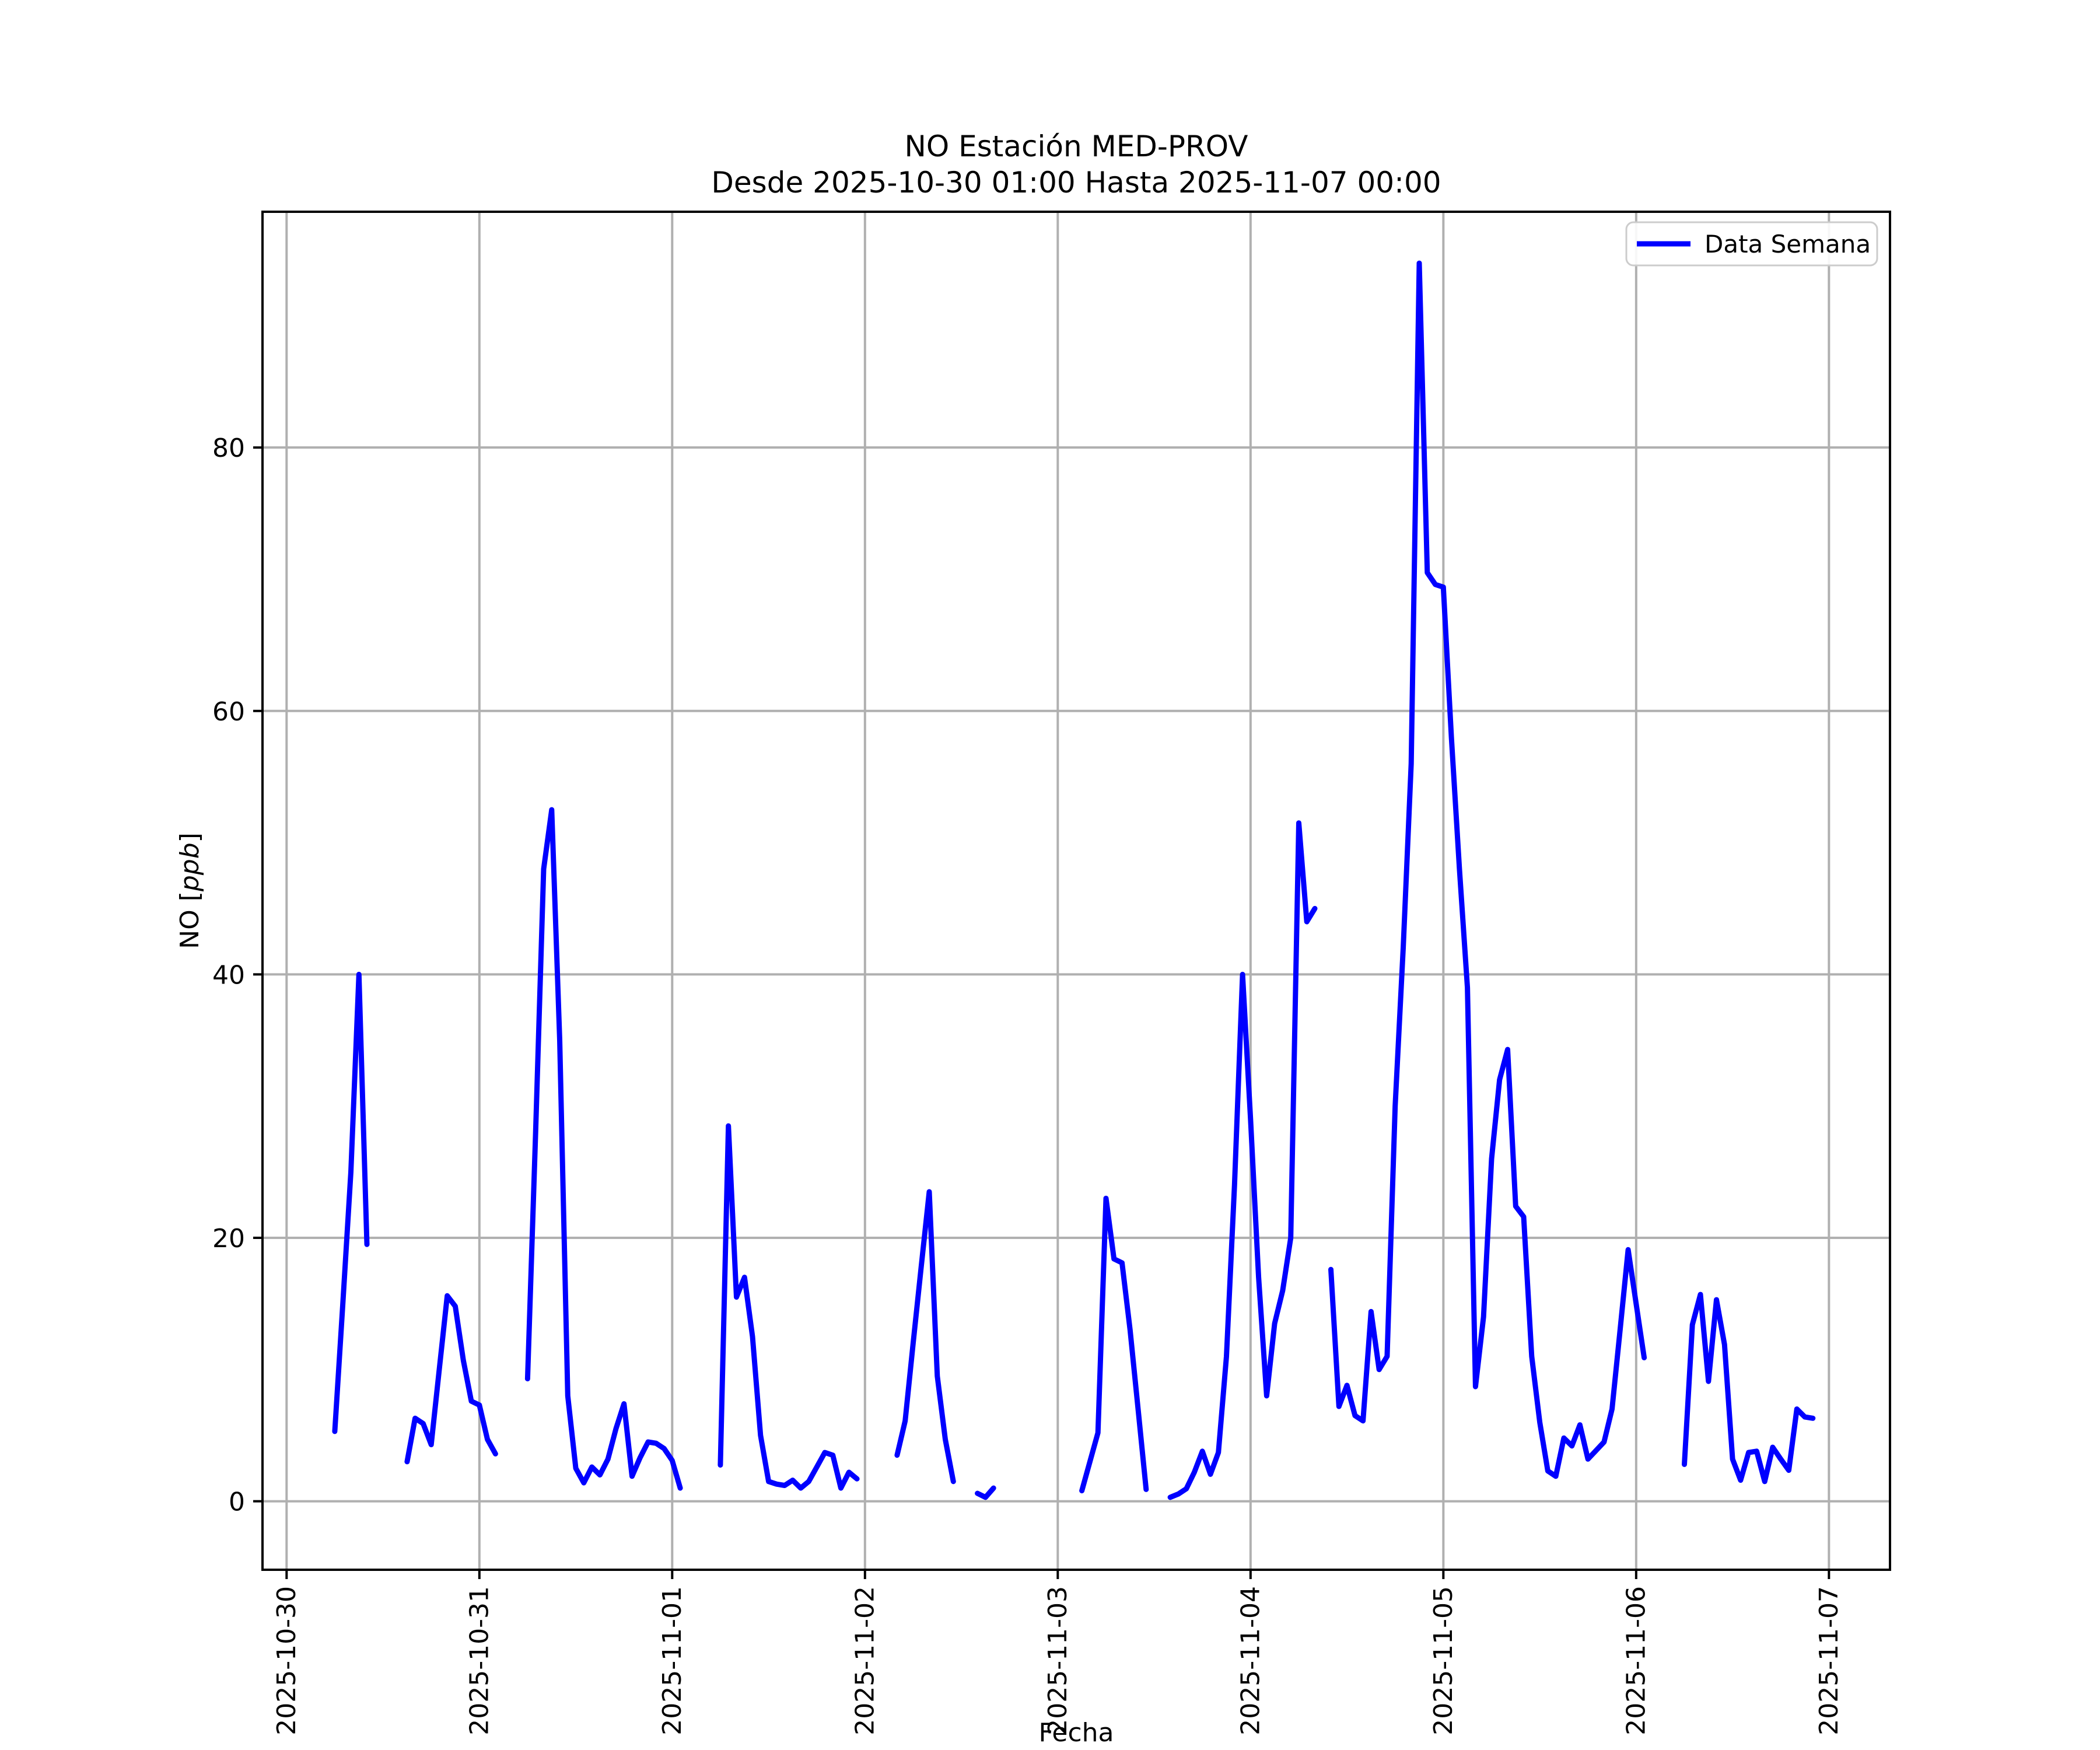 The width and height of the screenshot is (2100, 1750). Describe the element at coordinates (287, 1660) in the screenshot. I see `x-tick-label: 2025-10-30` at that location.